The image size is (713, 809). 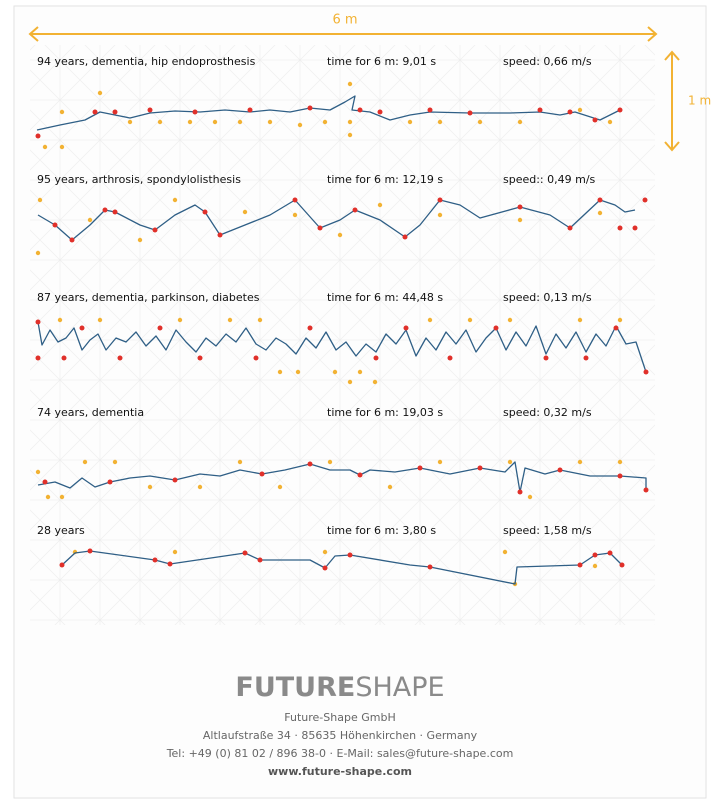 I want to click on row-time: time for 6 m: 9,01 s, so click(x=381, y=61).